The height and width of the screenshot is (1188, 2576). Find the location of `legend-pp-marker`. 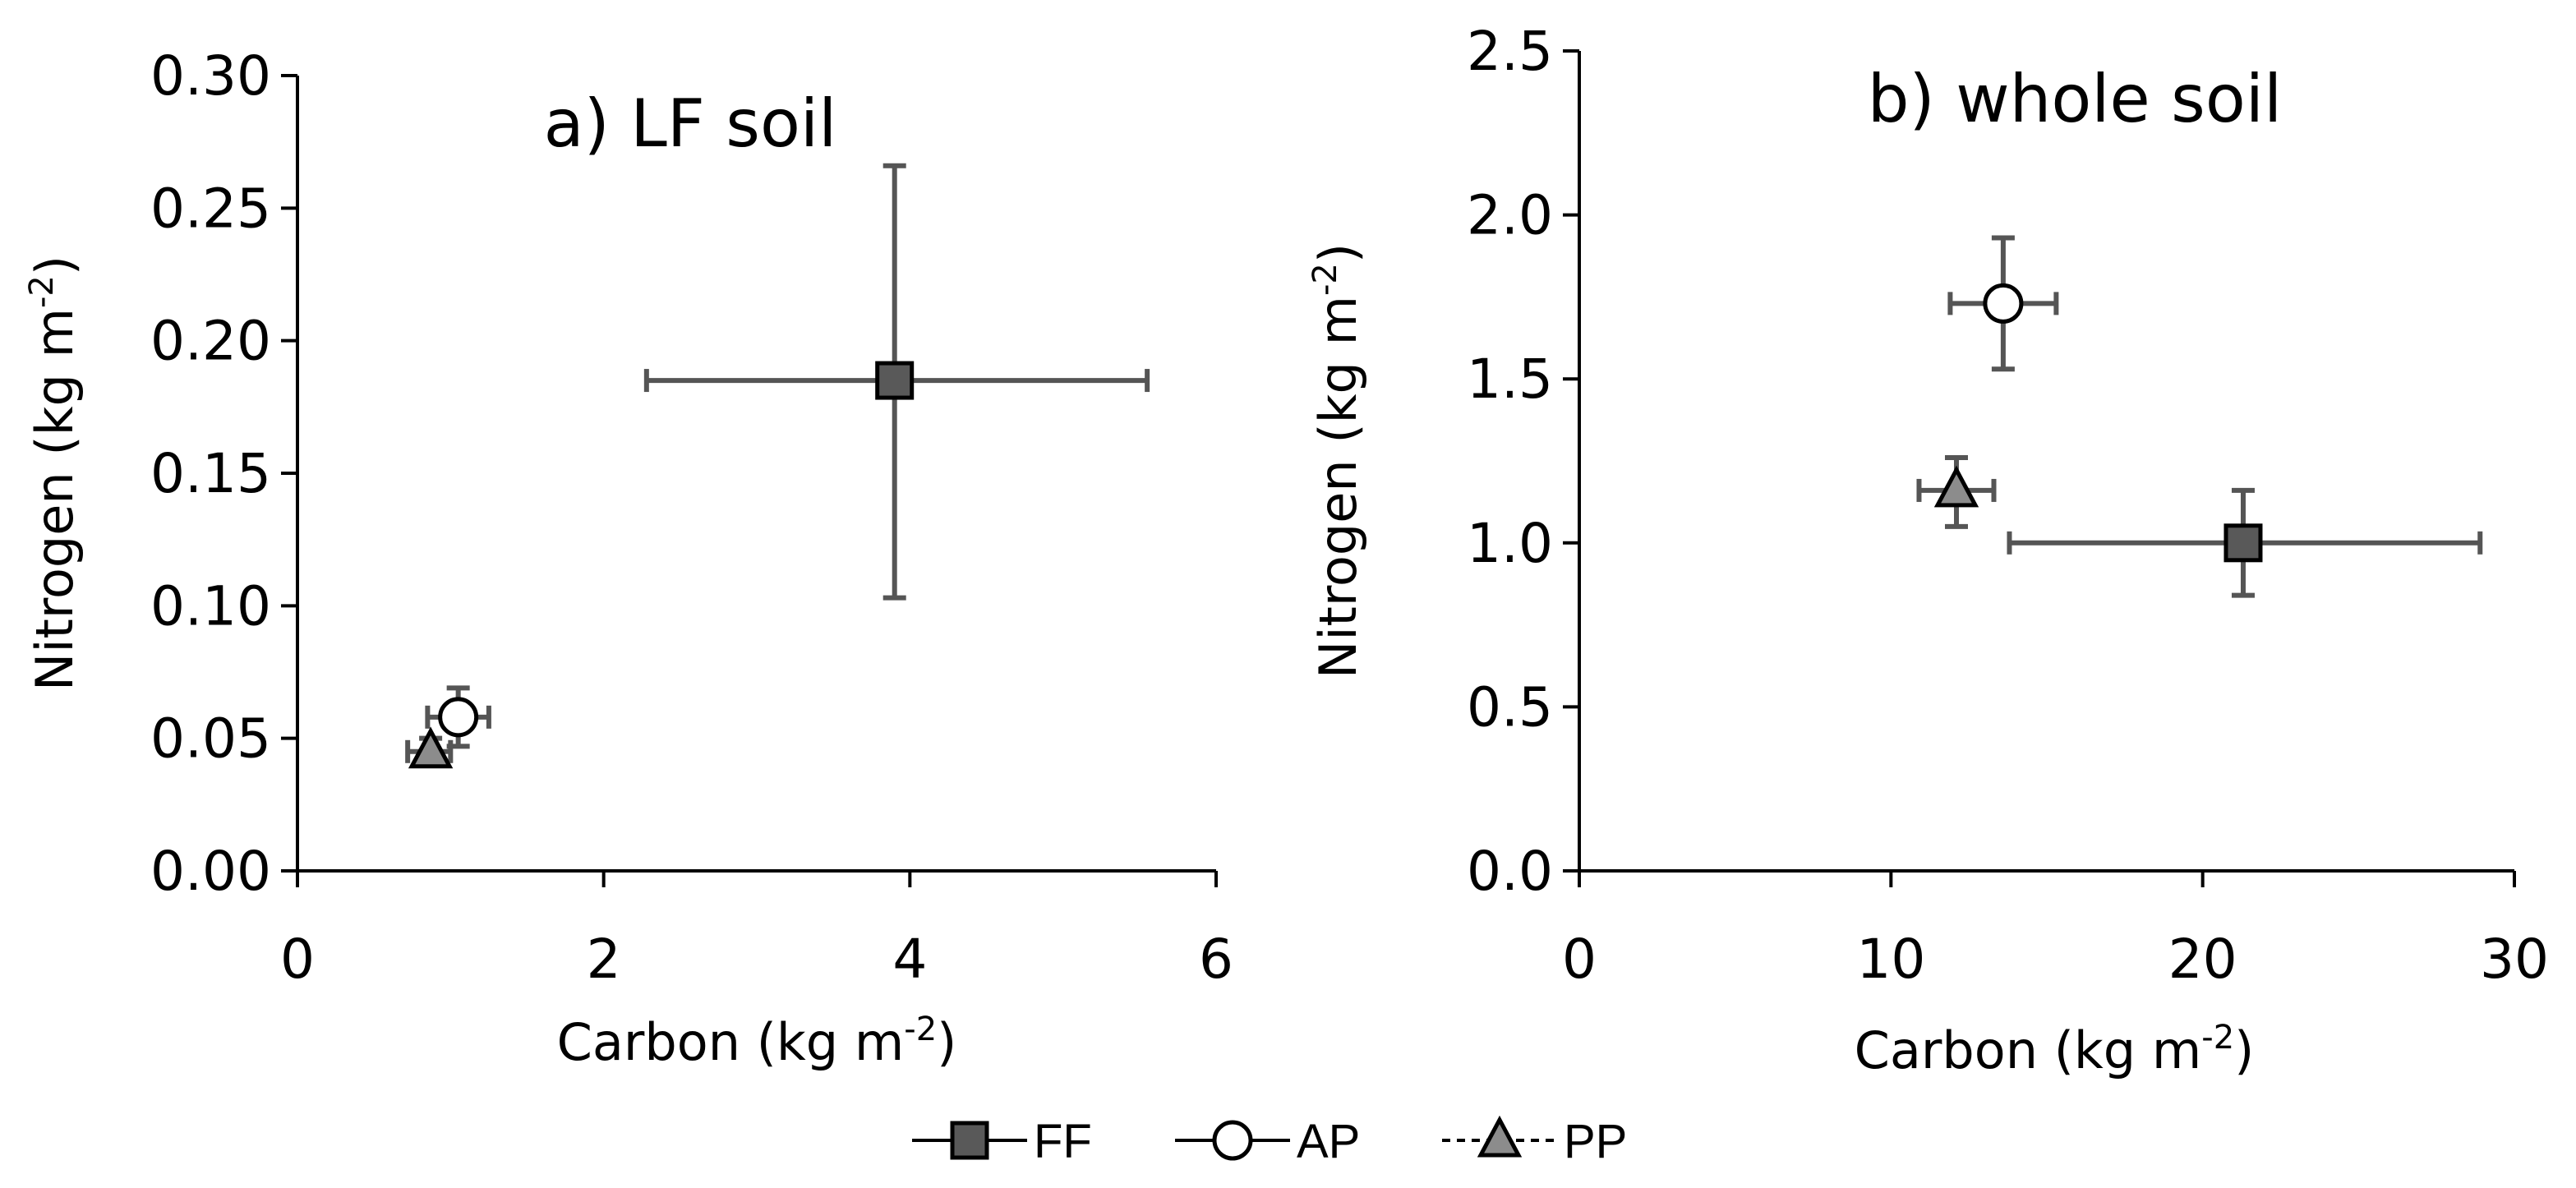

legend-pp-marker is located at coordinates (1500, 1136).